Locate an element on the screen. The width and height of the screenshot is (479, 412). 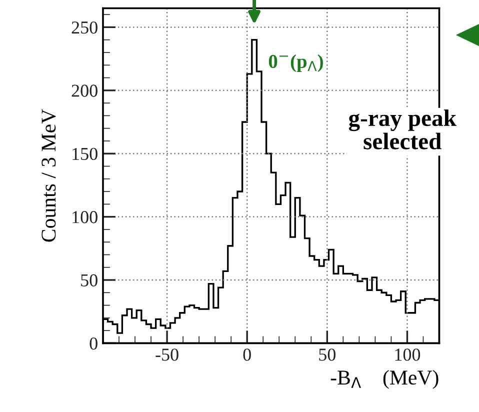
x-tick-label: 50 is located at coordinates (327, 354).